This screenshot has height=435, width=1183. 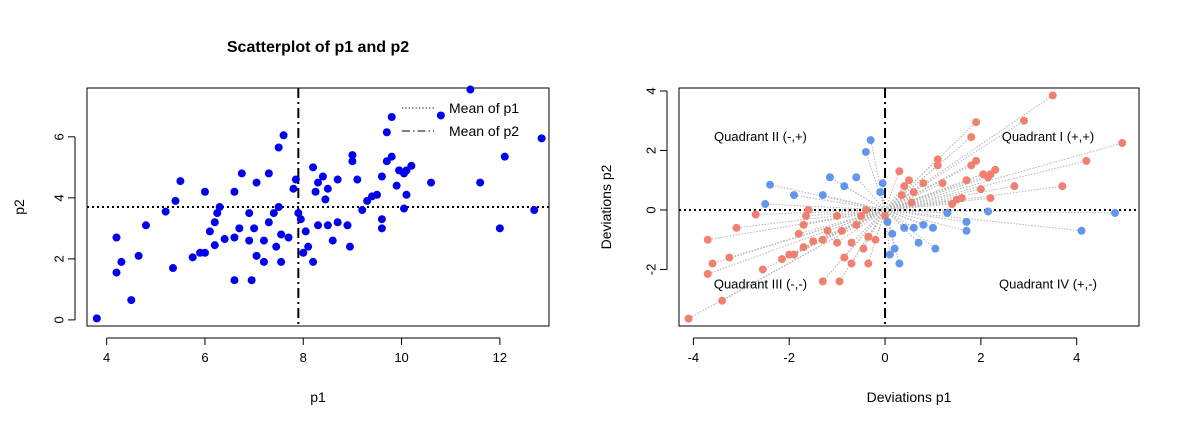 I want to click on left-y-tick-label: 2, so click(x=59, y=258).